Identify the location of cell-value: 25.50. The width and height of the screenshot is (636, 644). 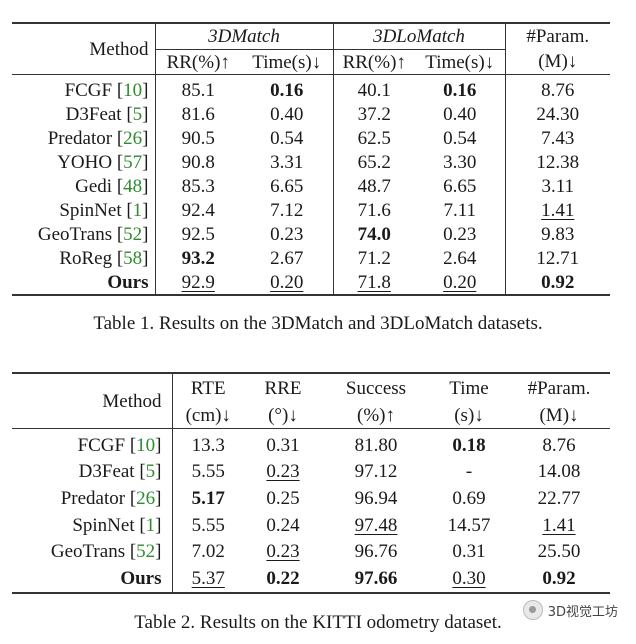
(559, 552).